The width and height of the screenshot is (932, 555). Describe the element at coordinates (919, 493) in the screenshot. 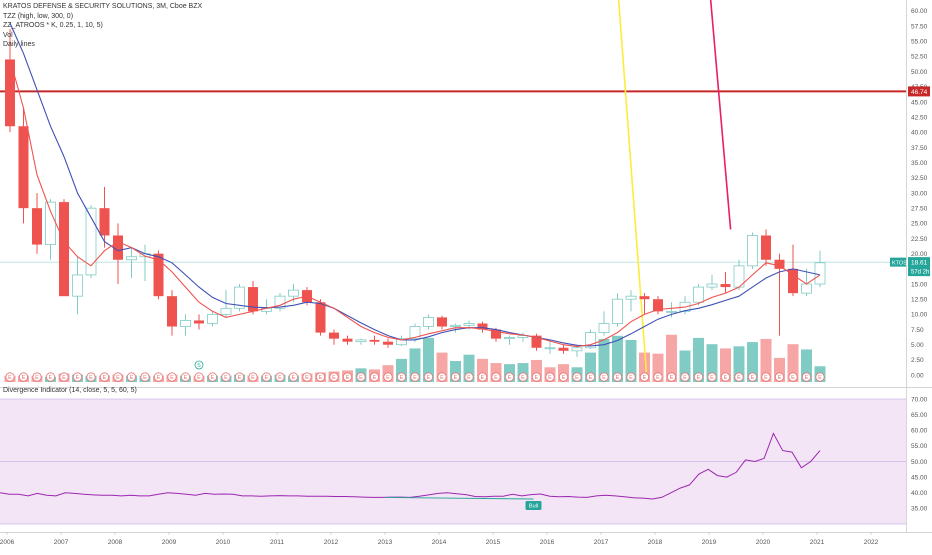

I see `rsi-tick-6: 40.00` at that location.